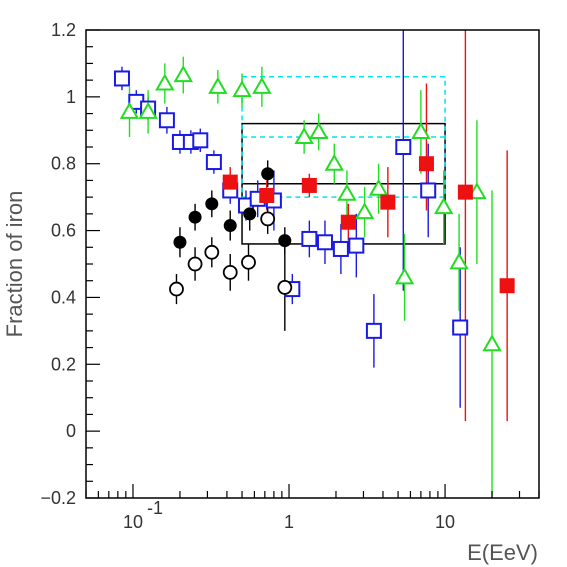 The image size is (567, 567). I want to click on x-tick-label-0: 10, so click(133, 522).